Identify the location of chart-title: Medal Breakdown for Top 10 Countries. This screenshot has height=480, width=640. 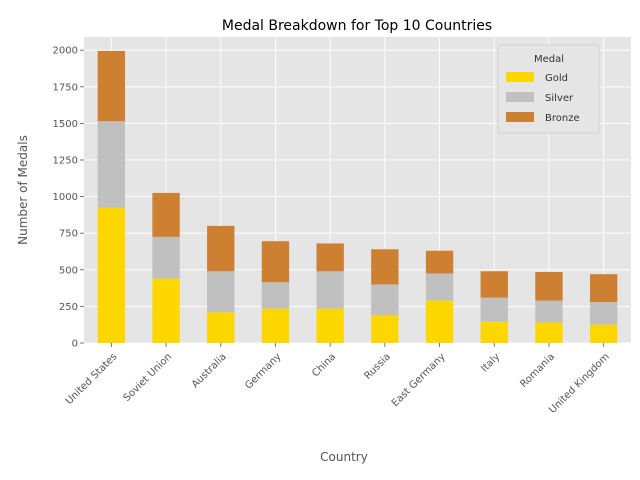
(357, 26).